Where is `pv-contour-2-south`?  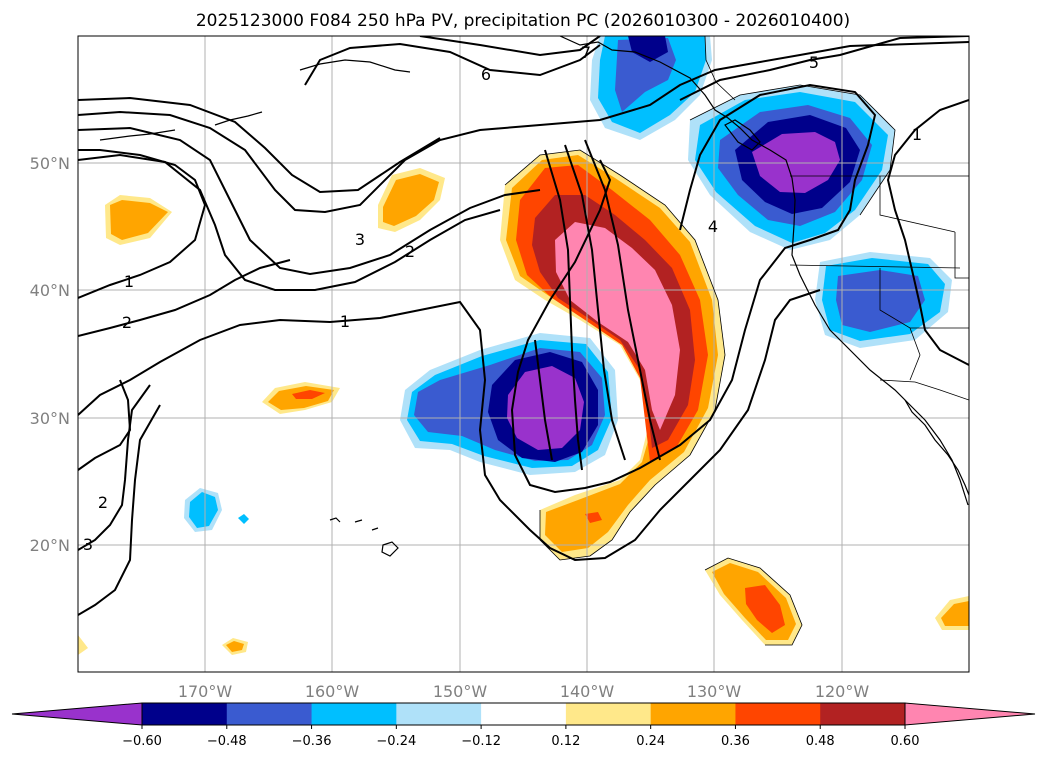
pv-contour-2-south is located at coordinates (105, 425).